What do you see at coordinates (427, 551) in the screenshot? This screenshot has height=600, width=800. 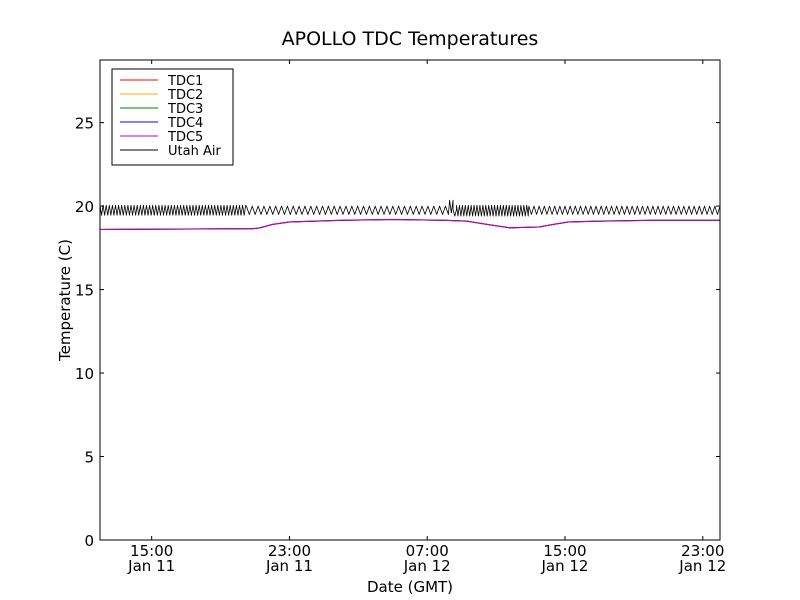 I see `x-tick-label-time: 07:00` at bounding box center [427, 551].